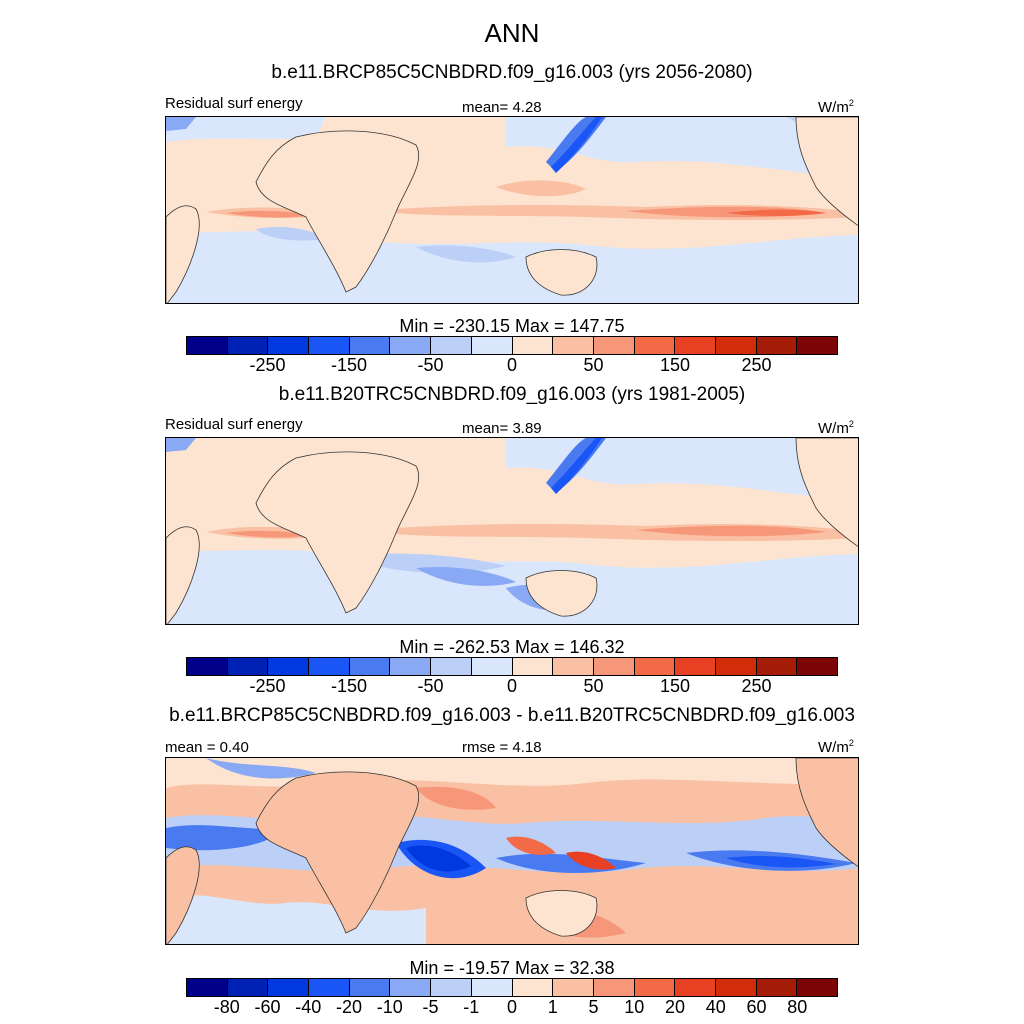 The width and height of the screenshot is (1024, 1024). Describe the element at coordinates (512, 33) in the screenshot. I see `figure-title: ANN` at that location.